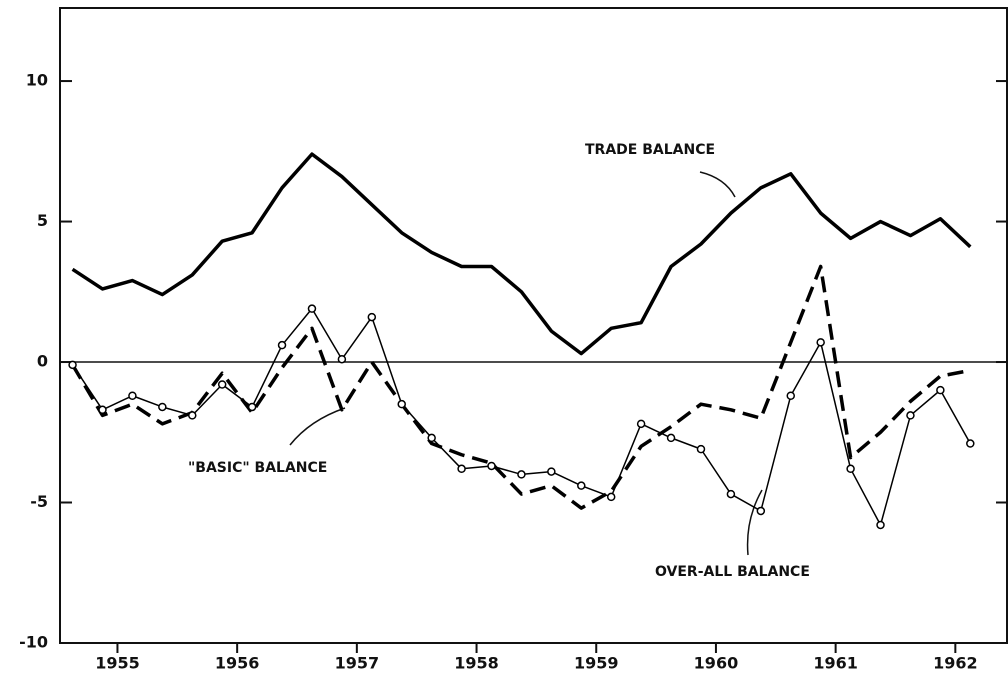 Image resolution: width=1008 pixels, height=679 pixels. Describe the element at coordinates (117, 663) in the screenshot. I see `x-tick-label: 1955` at that location.